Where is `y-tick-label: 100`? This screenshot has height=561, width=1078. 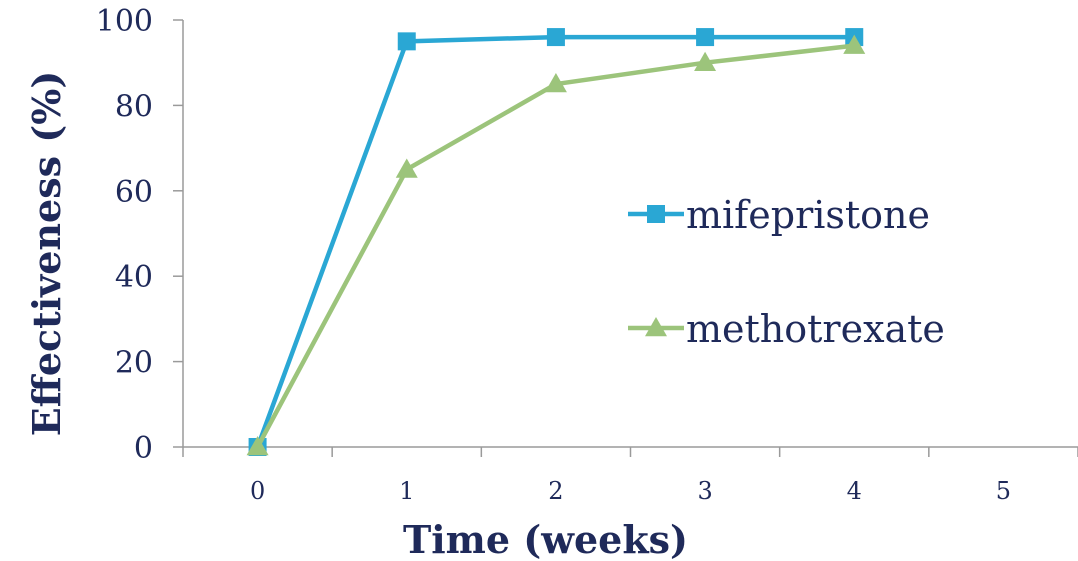 y-tick-label: 100 is located at coordinates (124, 21).